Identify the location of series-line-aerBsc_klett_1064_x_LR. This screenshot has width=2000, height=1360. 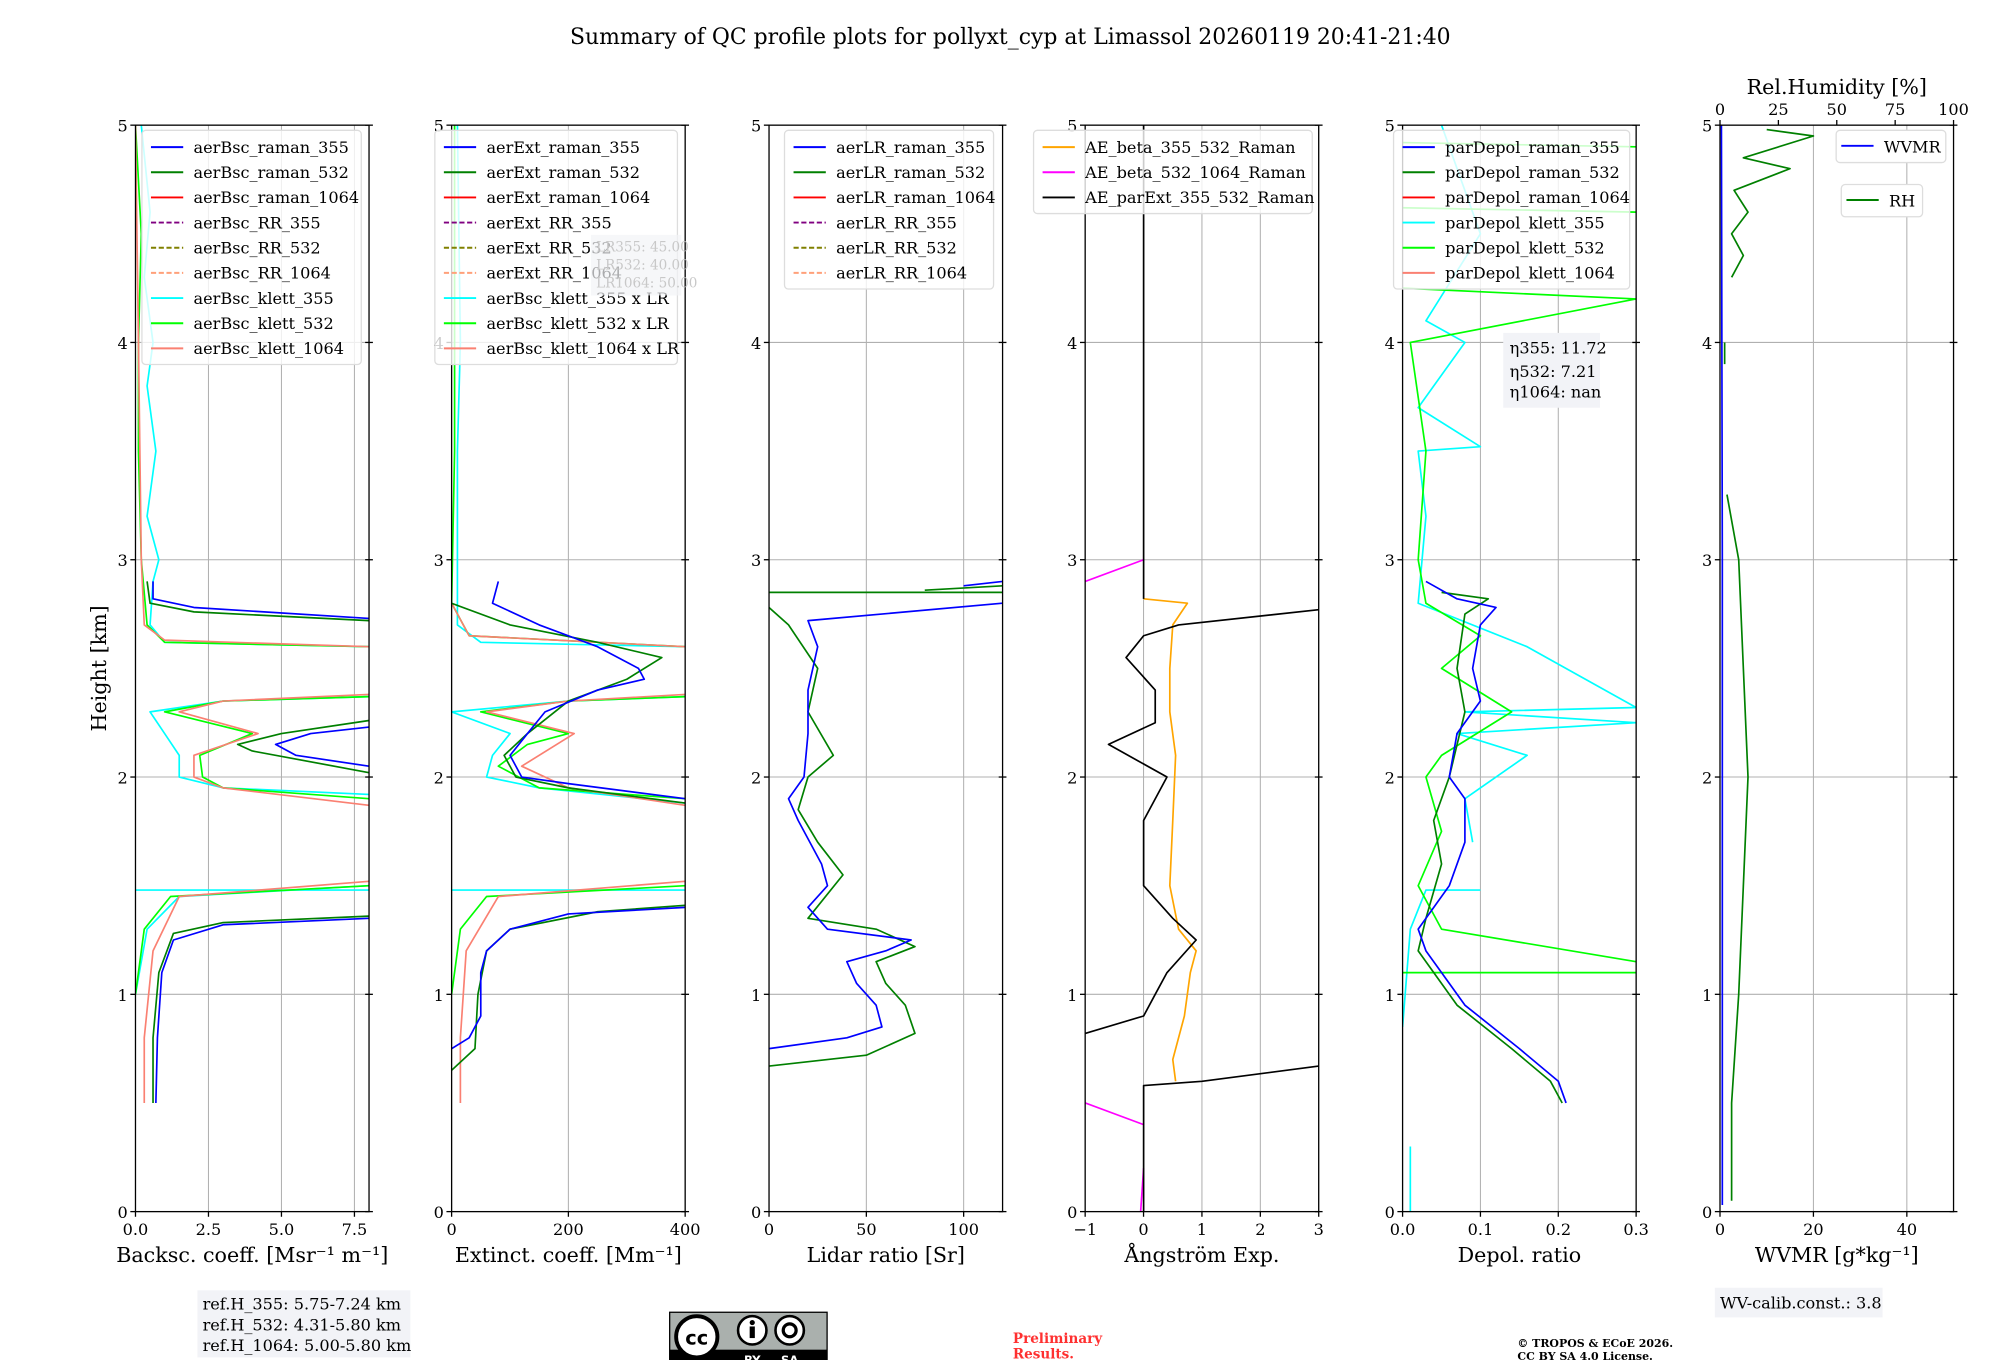
(585, 750).